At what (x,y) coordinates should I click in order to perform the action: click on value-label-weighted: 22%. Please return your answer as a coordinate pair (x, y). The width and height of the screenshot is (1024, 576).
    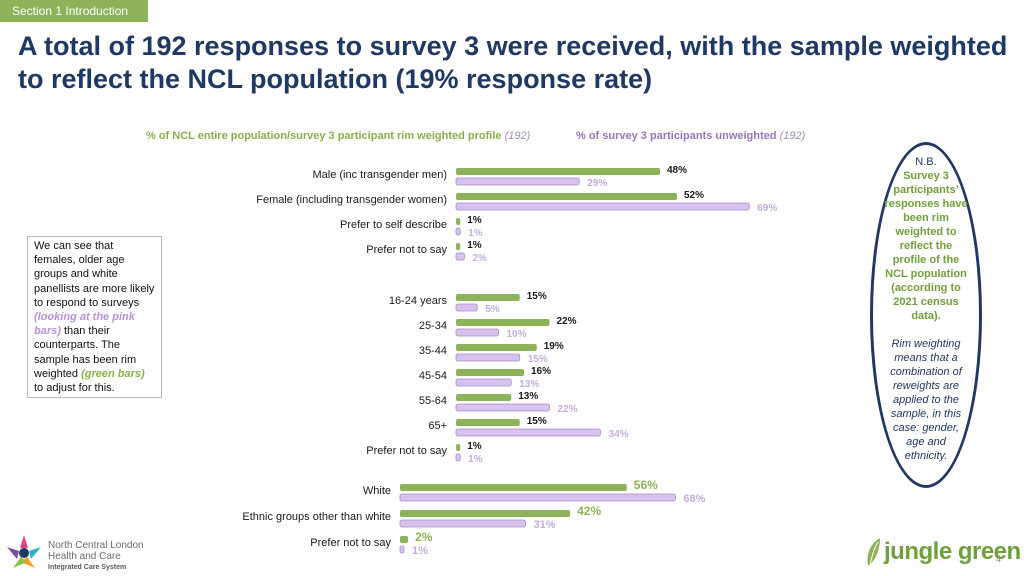
    Looking at the image, I should click on (567, 321).